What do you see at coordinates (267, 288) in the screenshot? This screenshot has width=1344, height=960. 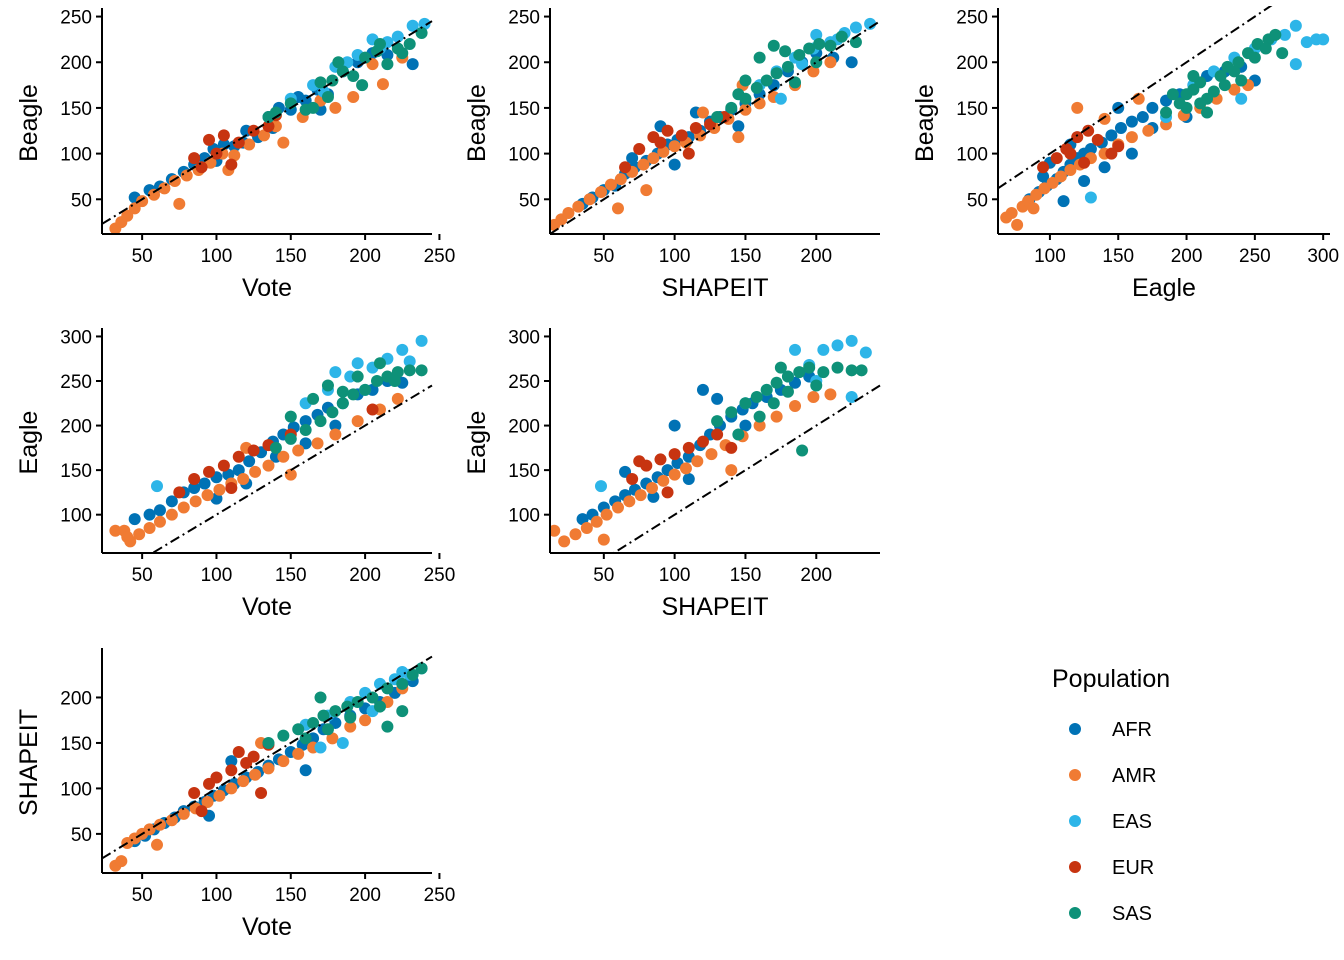 I see `x-axis-title: Vote` at bounding box center [267, 288].